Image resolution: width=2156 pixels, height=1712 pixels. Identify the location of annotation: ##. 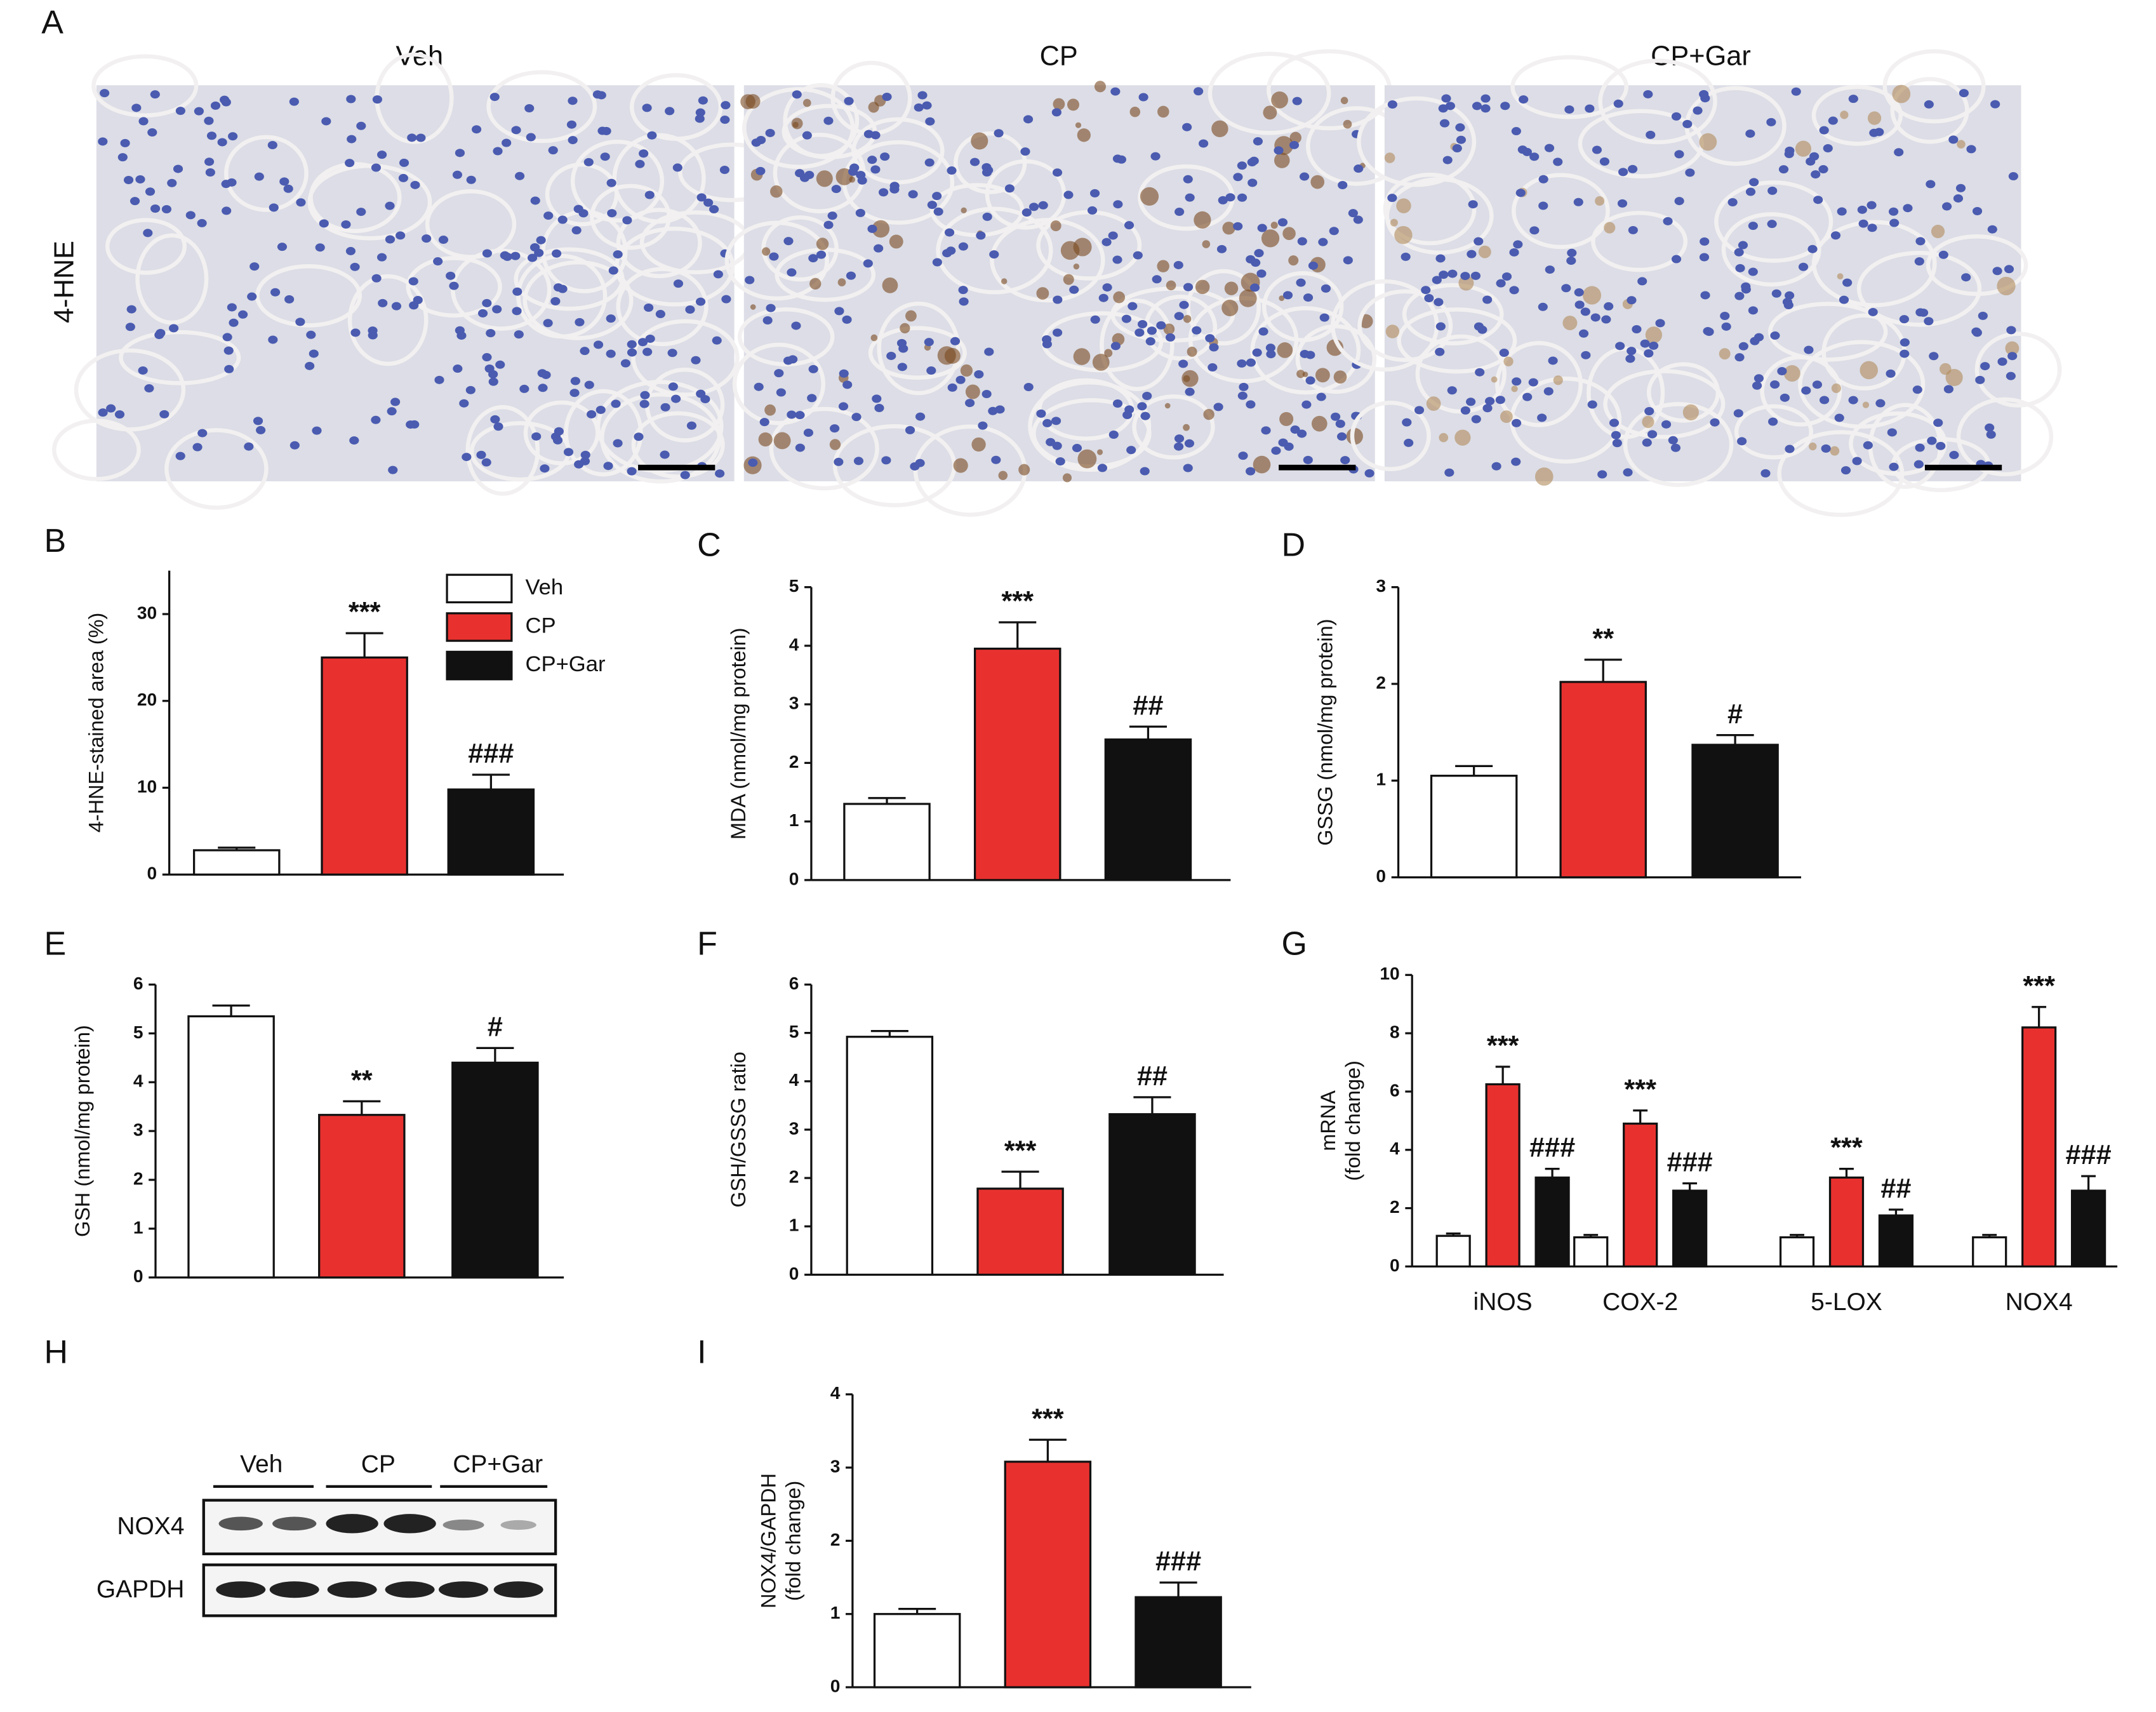
(1895, 1189).